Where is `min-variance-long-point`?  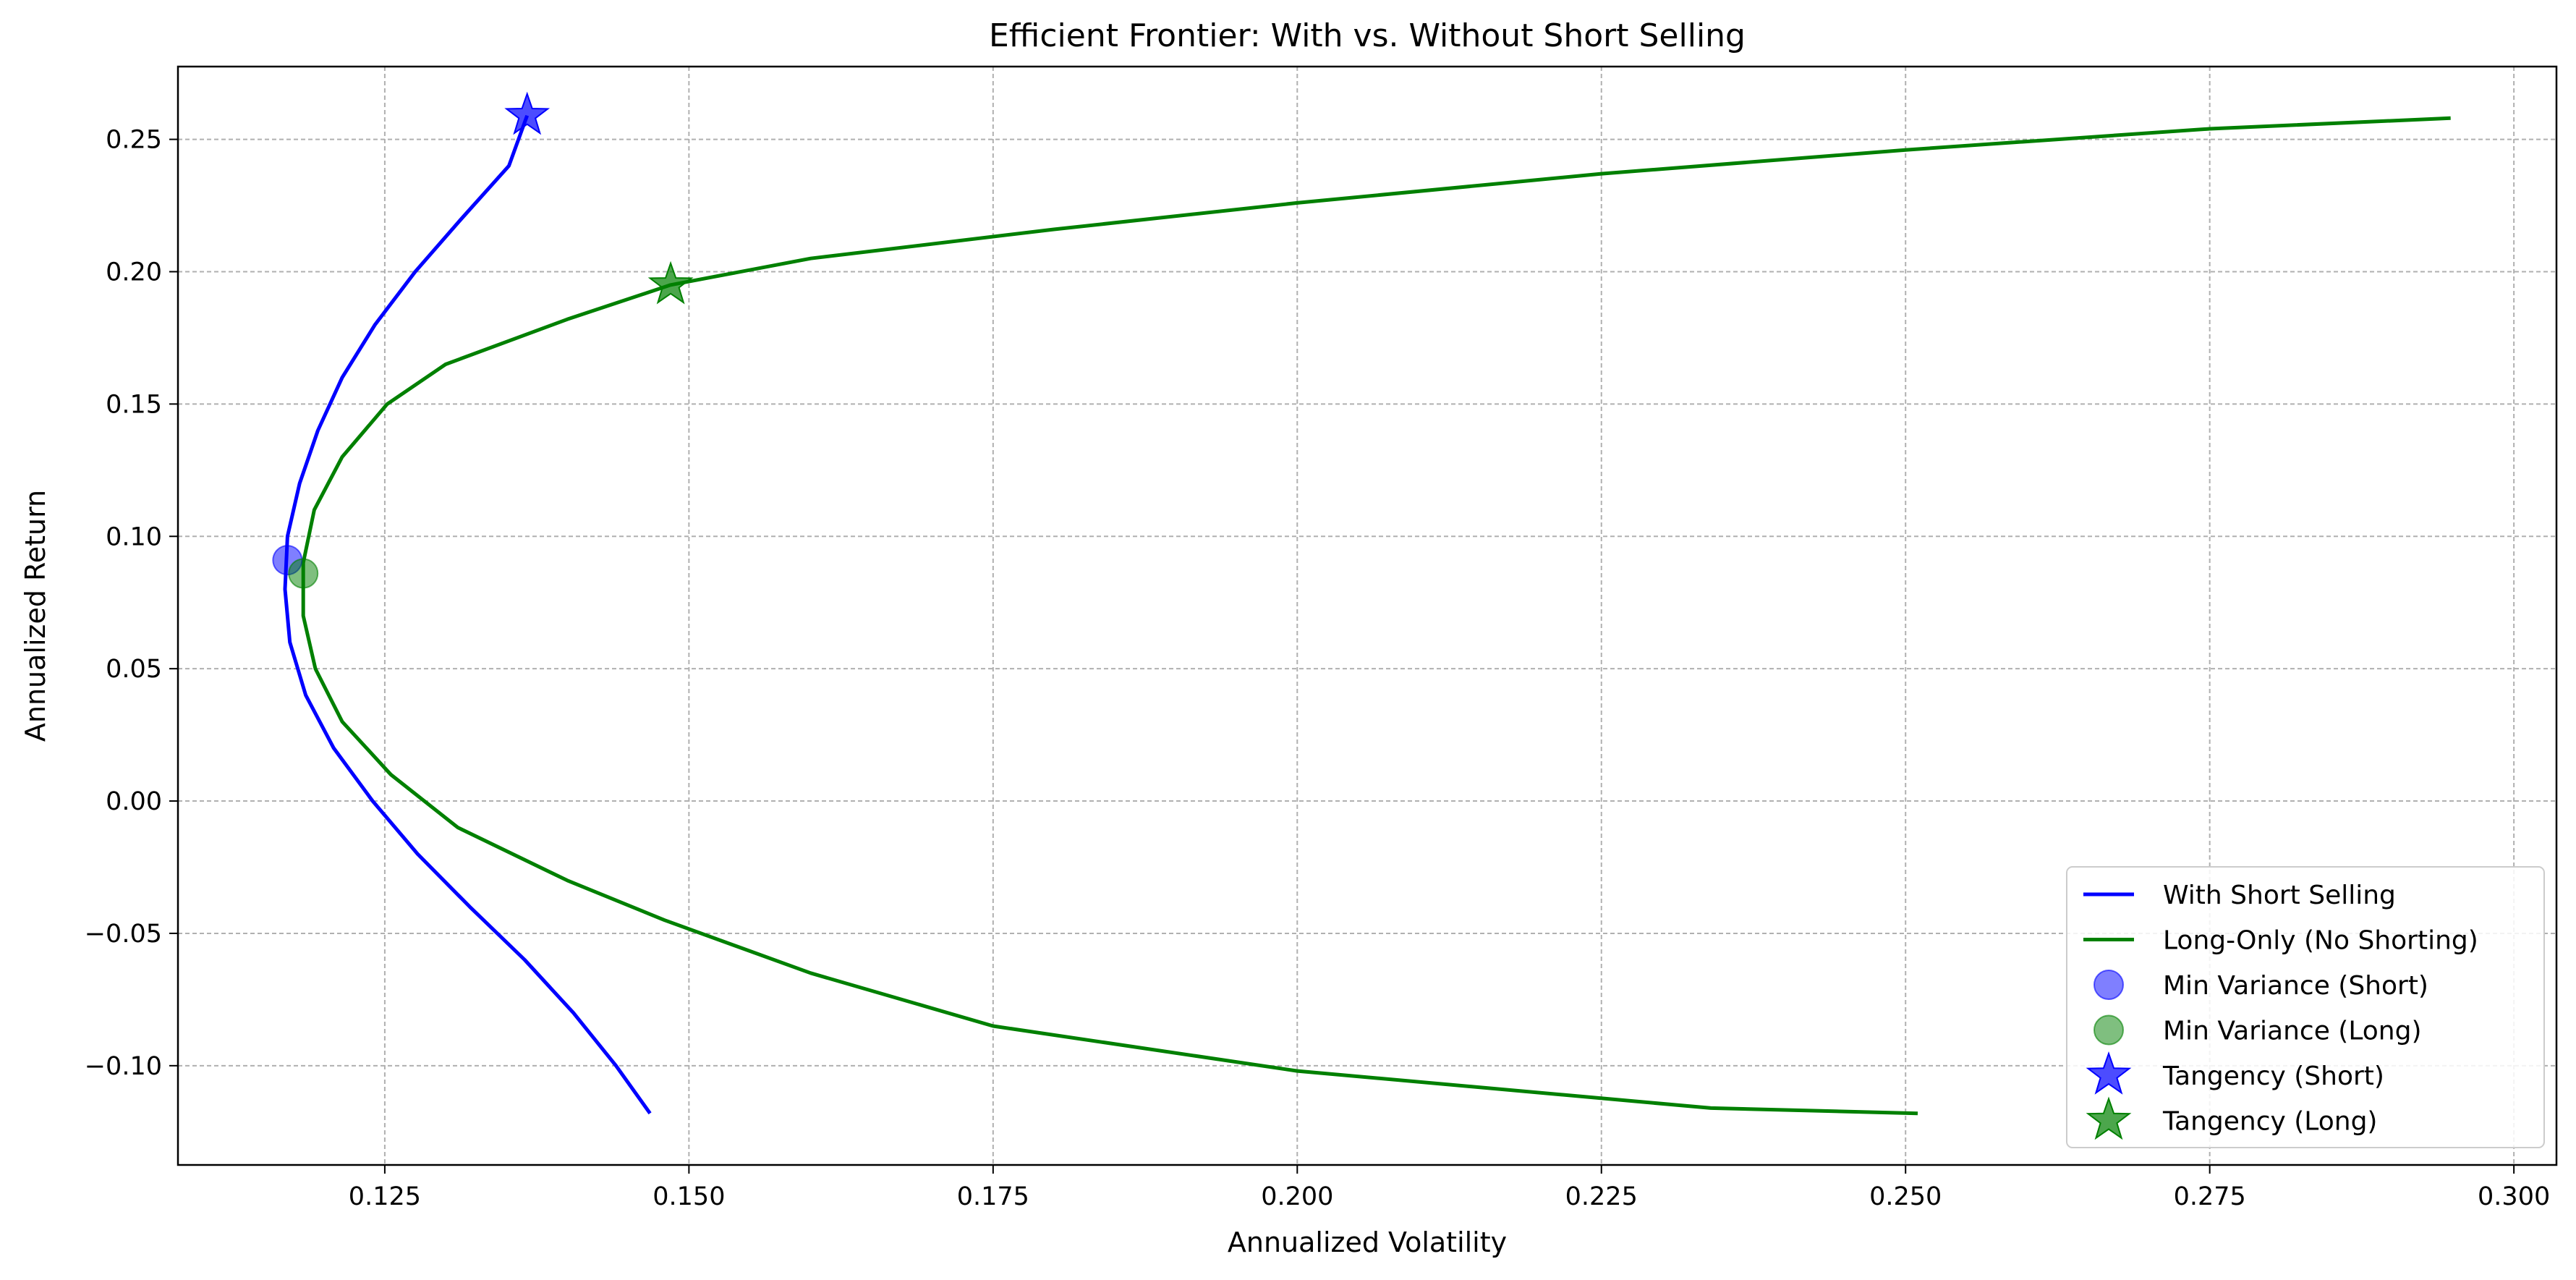
min-variance-long-point is located at coordinates (303, 574).